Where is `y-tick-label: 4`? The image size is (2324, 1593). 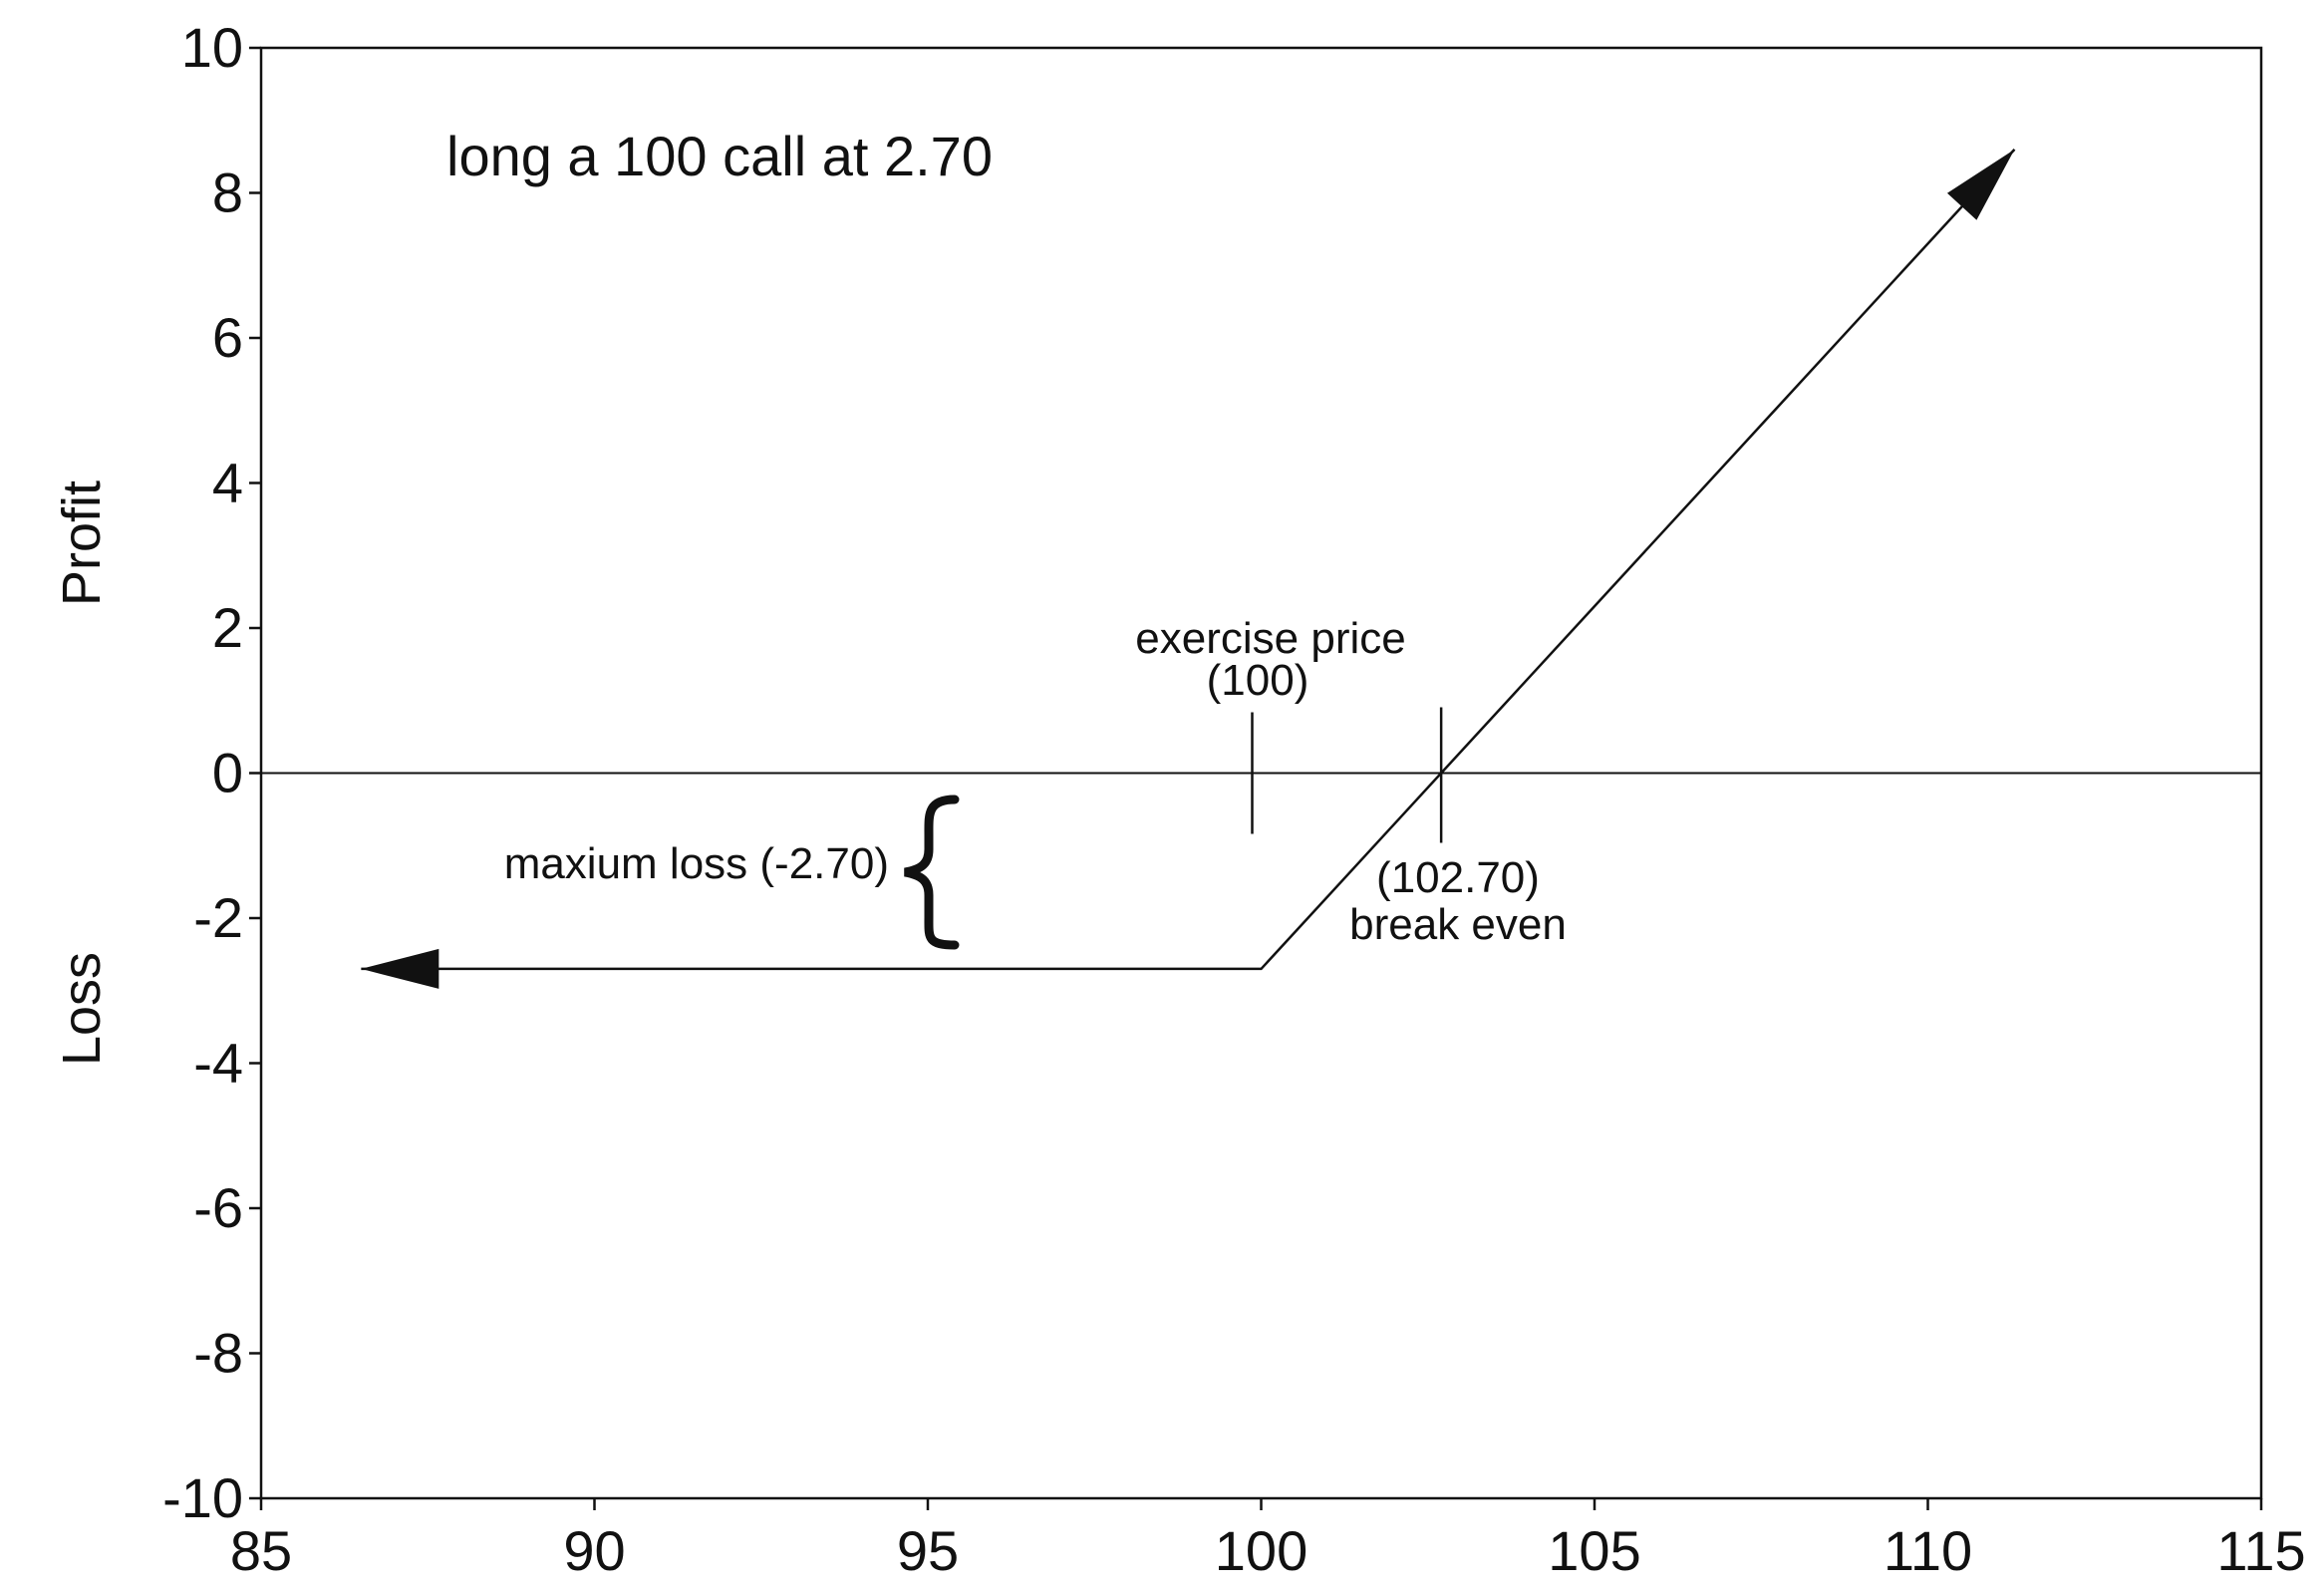
y-tick-label: 4 is located at coordinates (227, 483).